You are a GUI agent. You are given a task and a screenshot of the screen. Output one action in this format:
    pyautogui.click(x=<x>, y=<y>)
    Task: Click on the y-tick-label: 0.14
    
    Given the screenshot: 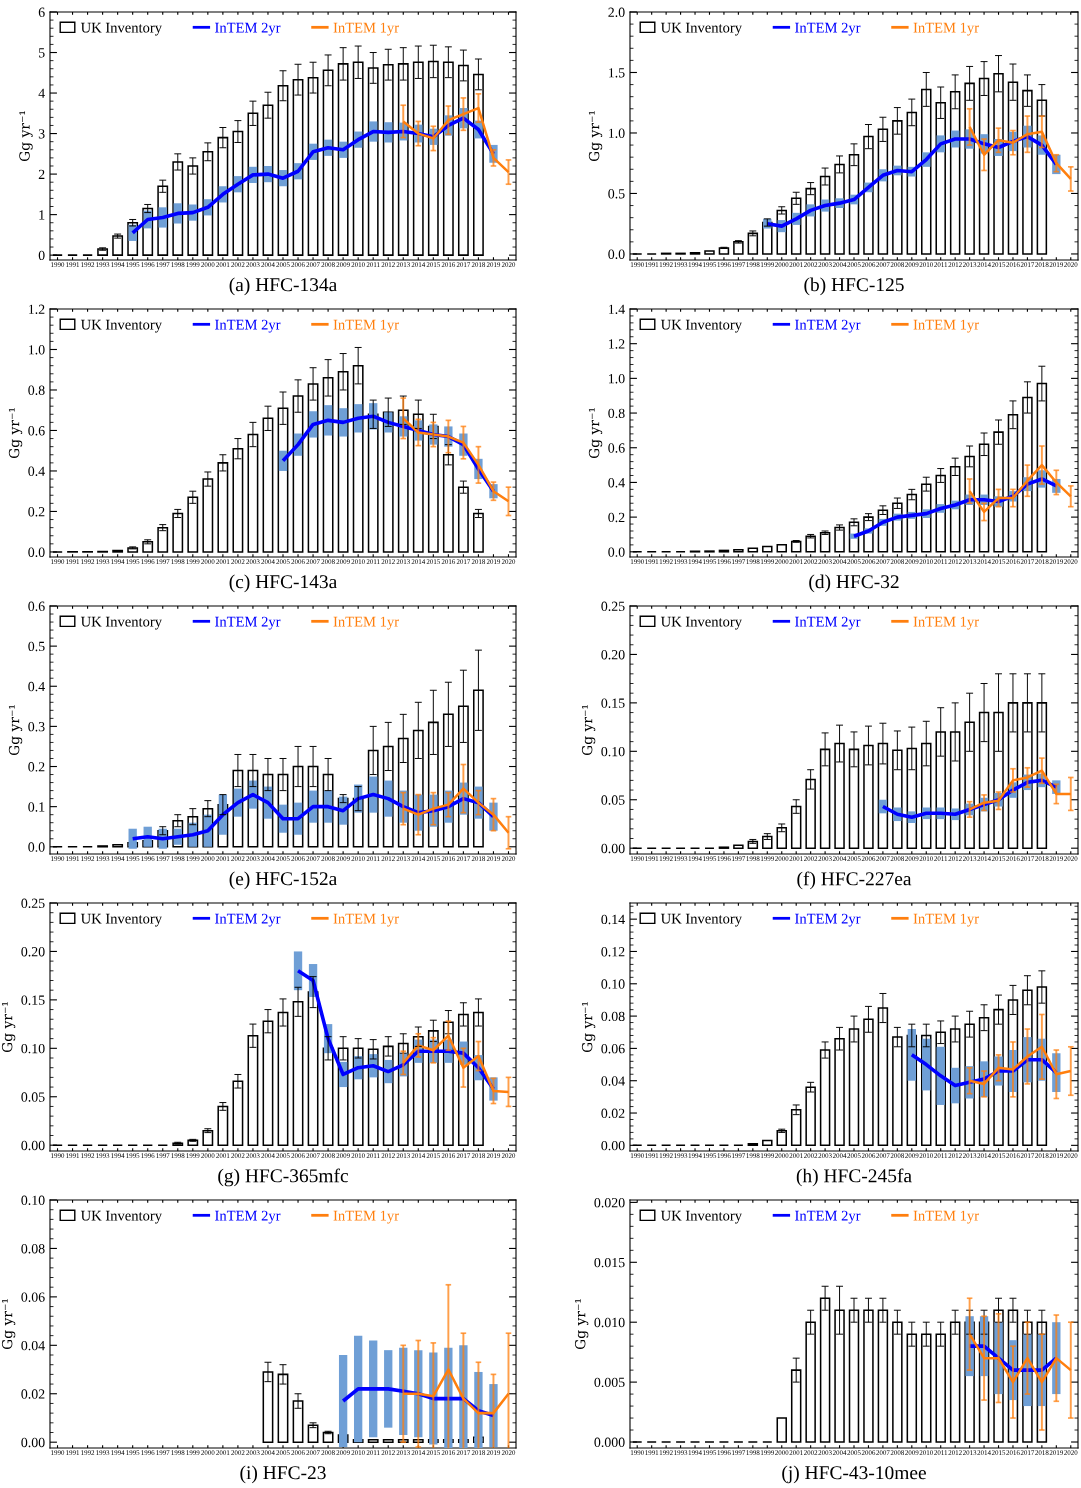 What is the action you would take?
    pyautogui.click(x=613, y=919)
    